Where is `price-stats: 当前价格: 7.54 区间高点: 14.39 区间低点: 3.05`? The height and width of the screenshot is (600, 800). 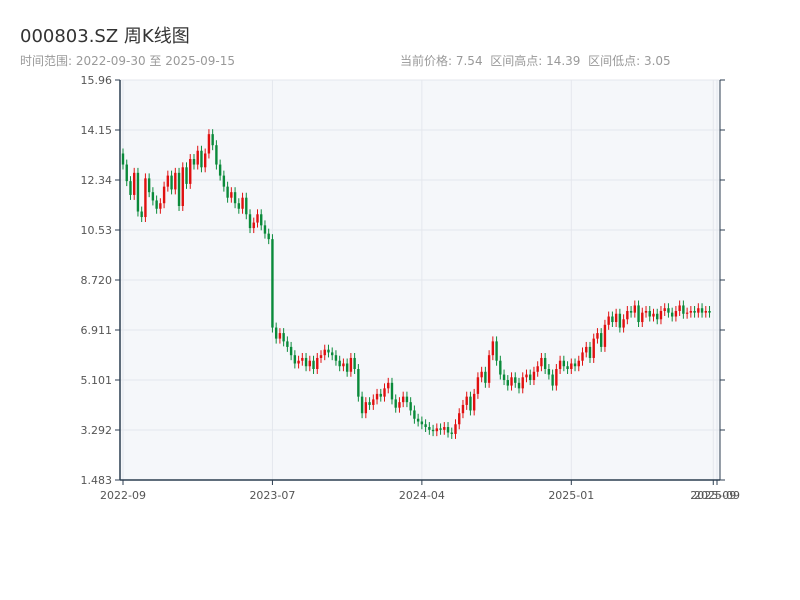 price-stats: 当前价格: 7.54 区间高点: 14.39 区间低点: 3.05 is located at coordinates (535, 60).